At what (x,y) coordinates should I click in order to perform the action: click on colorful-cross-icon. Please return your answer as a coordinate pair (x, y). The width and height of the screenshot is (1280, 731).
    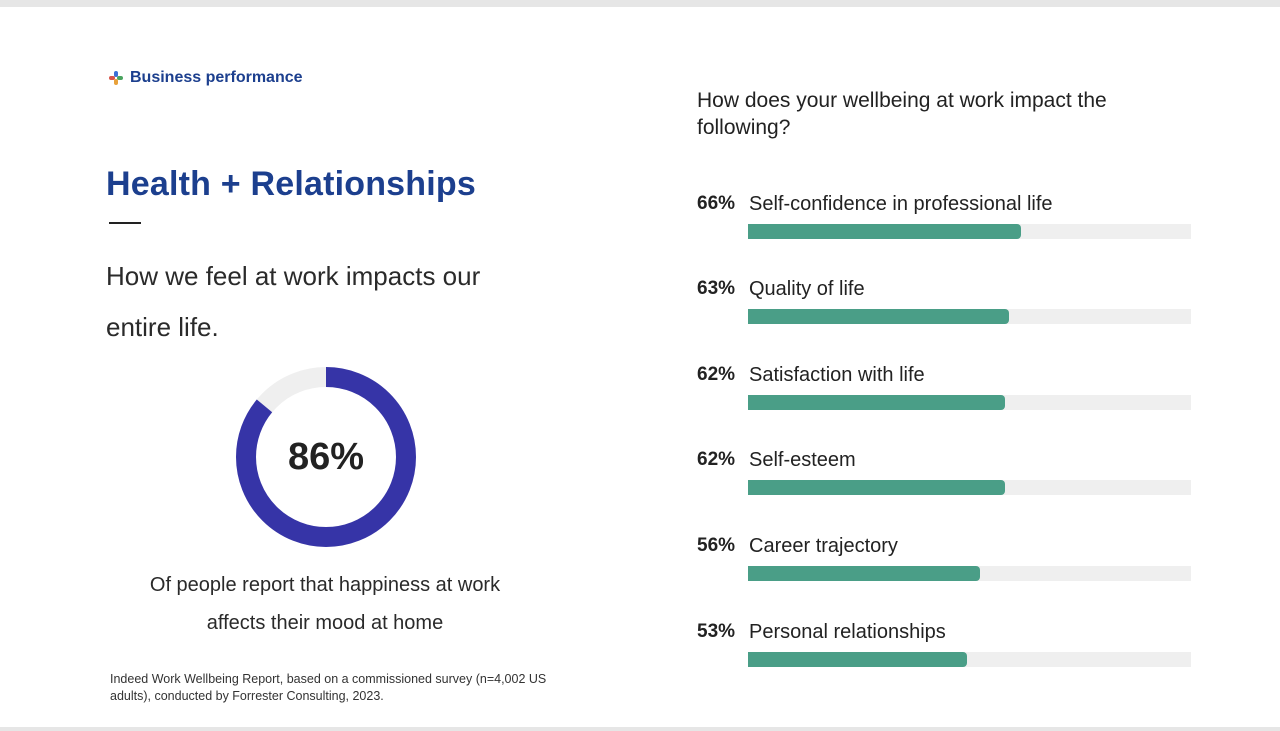
    Looking at the image, I should click on (116, 78).